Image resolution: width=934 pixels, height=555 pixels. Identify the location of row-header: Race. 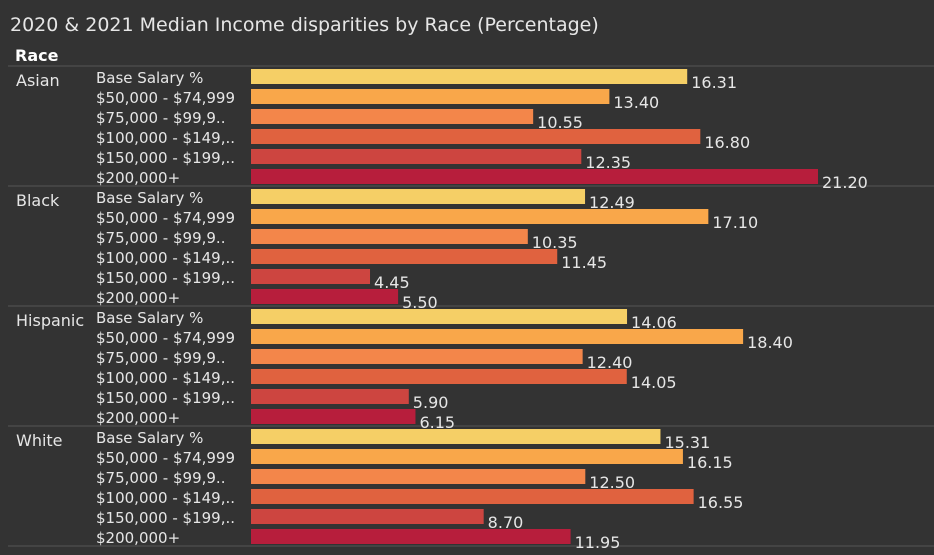
(37, 55).